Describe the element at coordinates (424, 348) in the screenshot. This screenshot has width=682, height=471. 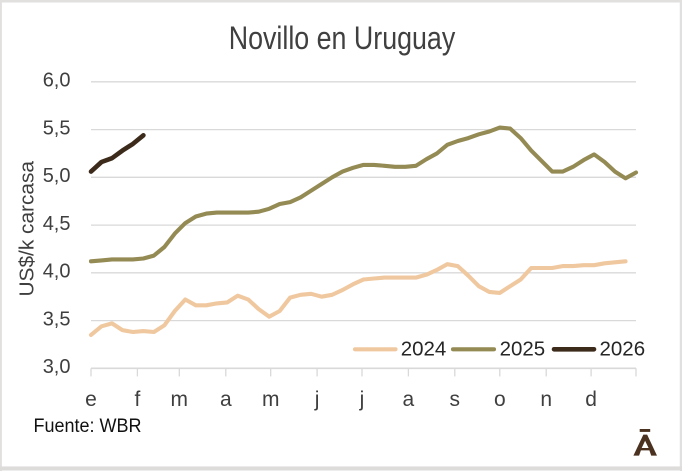
I see `svg-text: 2024` at that location.